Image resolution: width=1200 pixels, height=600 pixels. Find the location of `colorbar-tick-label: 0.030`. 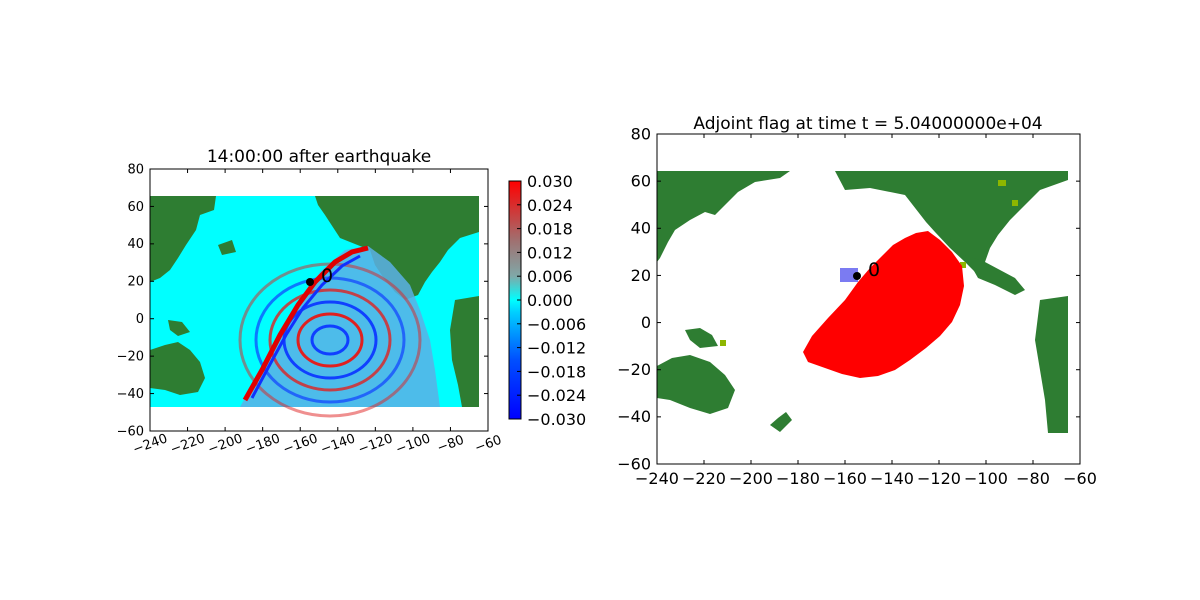

colorbar-tick-label: 0.030 is located at coordinates (550, 181).